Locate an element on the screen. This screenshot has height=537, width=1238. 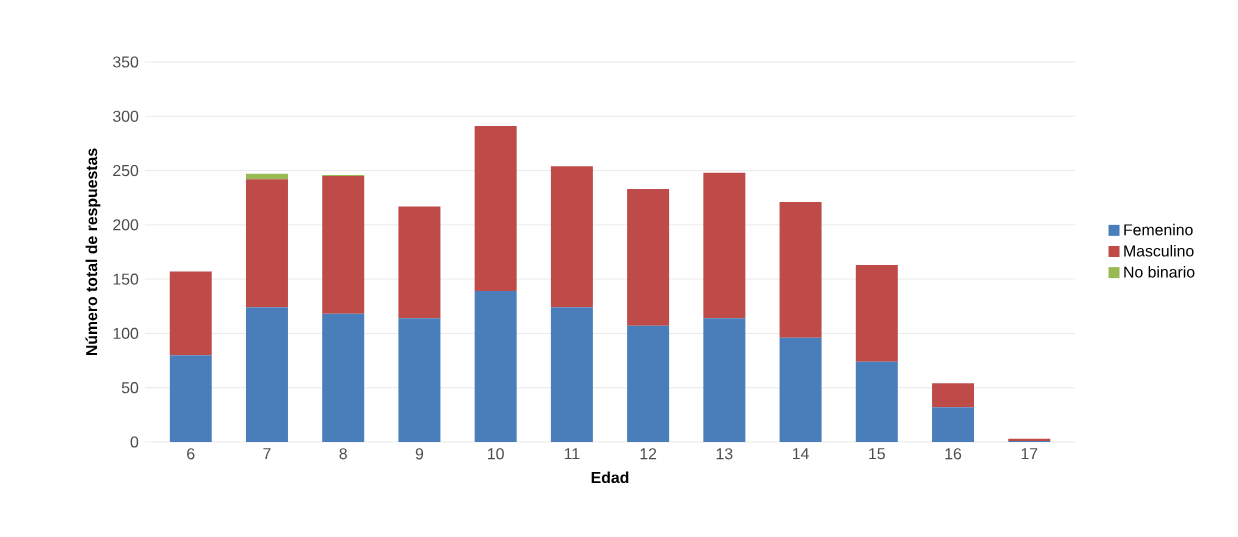
y-tick-label: 150 is located at coordinates (126, 279).